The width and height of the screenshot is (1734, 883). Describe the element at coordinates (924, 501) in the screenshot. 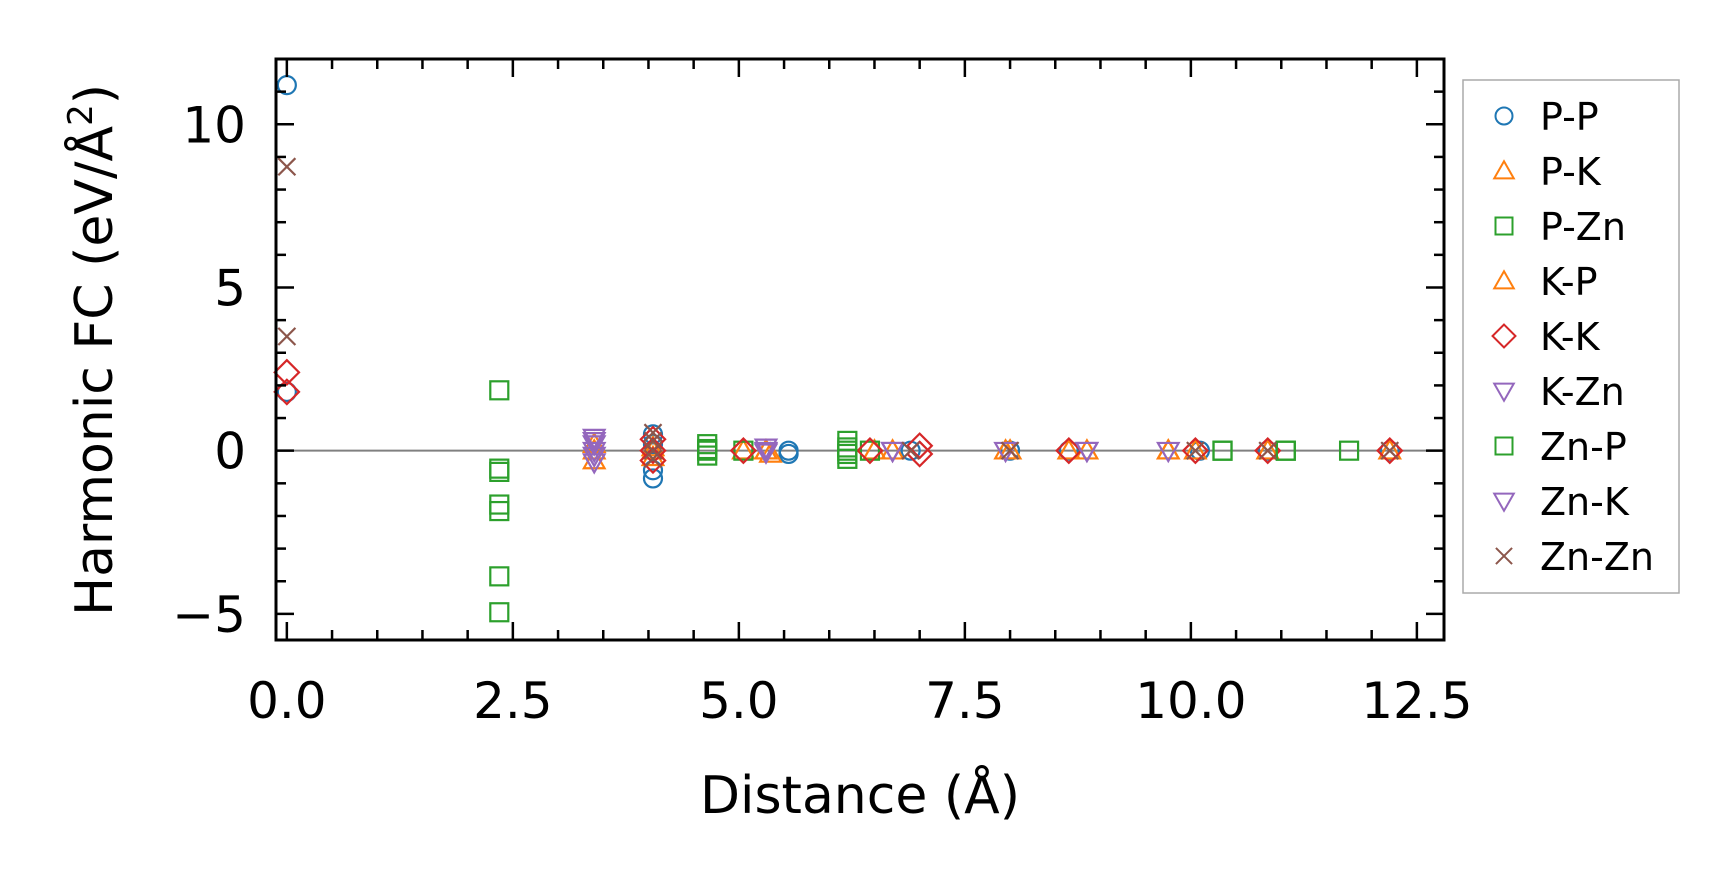

I see `series-p-zn` at that location.